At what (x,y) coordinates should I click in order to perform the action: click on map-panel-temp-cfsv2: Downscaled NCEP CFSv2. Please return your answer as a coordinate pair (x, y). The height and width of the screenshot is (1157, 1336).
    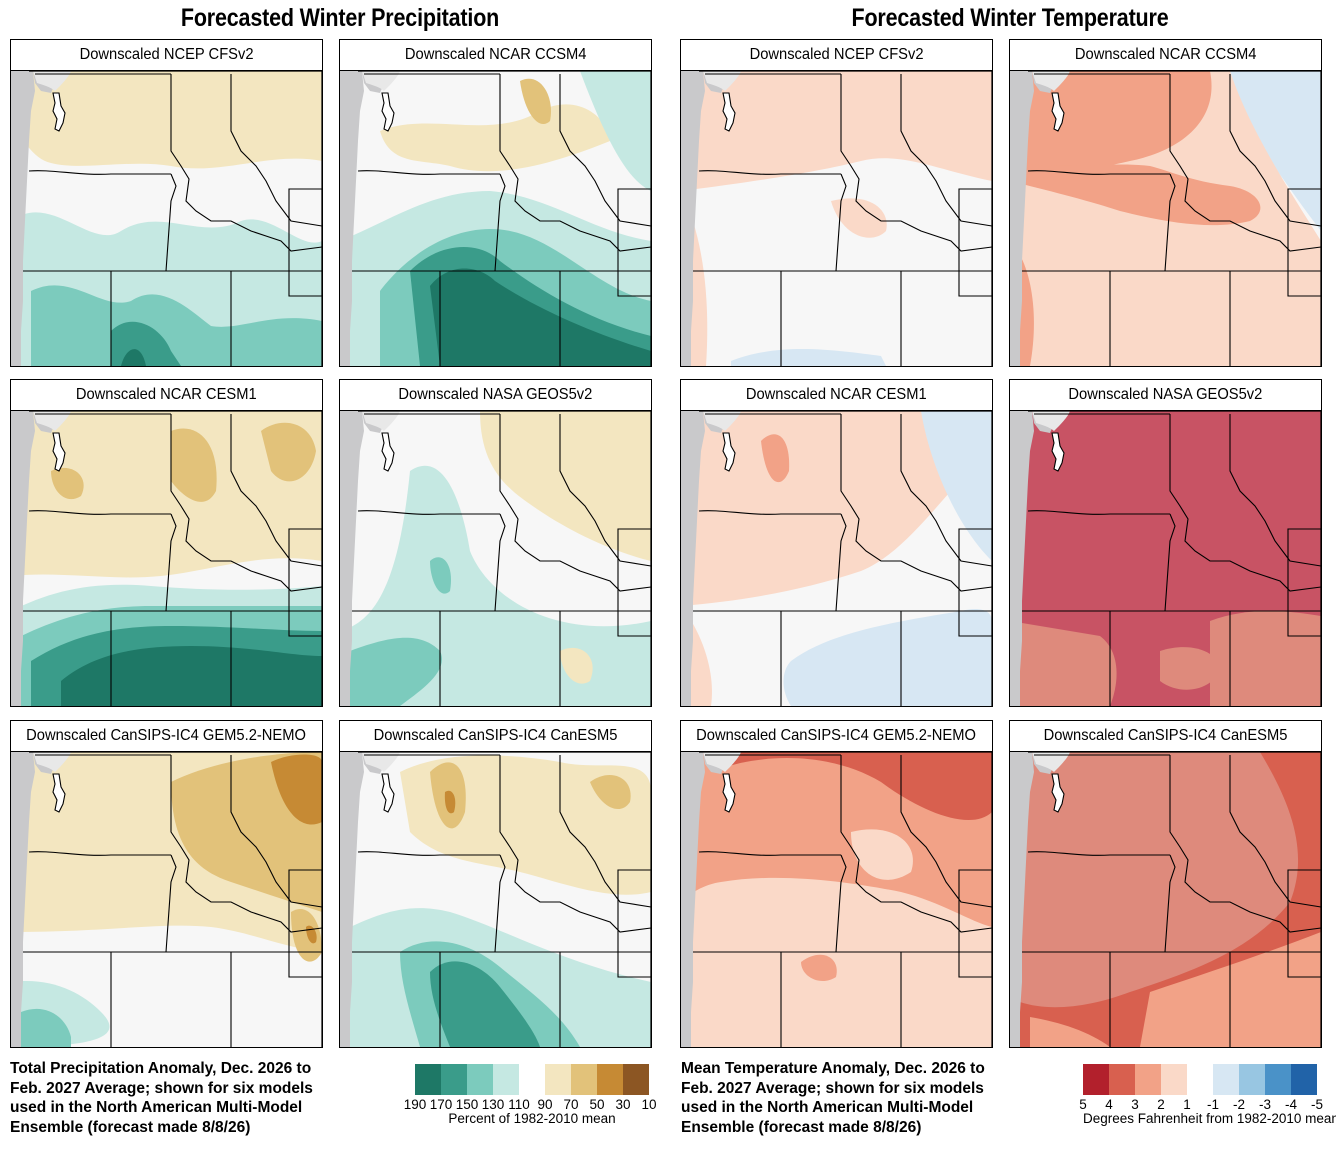
    Looking at the image, I should click on (836, 203).